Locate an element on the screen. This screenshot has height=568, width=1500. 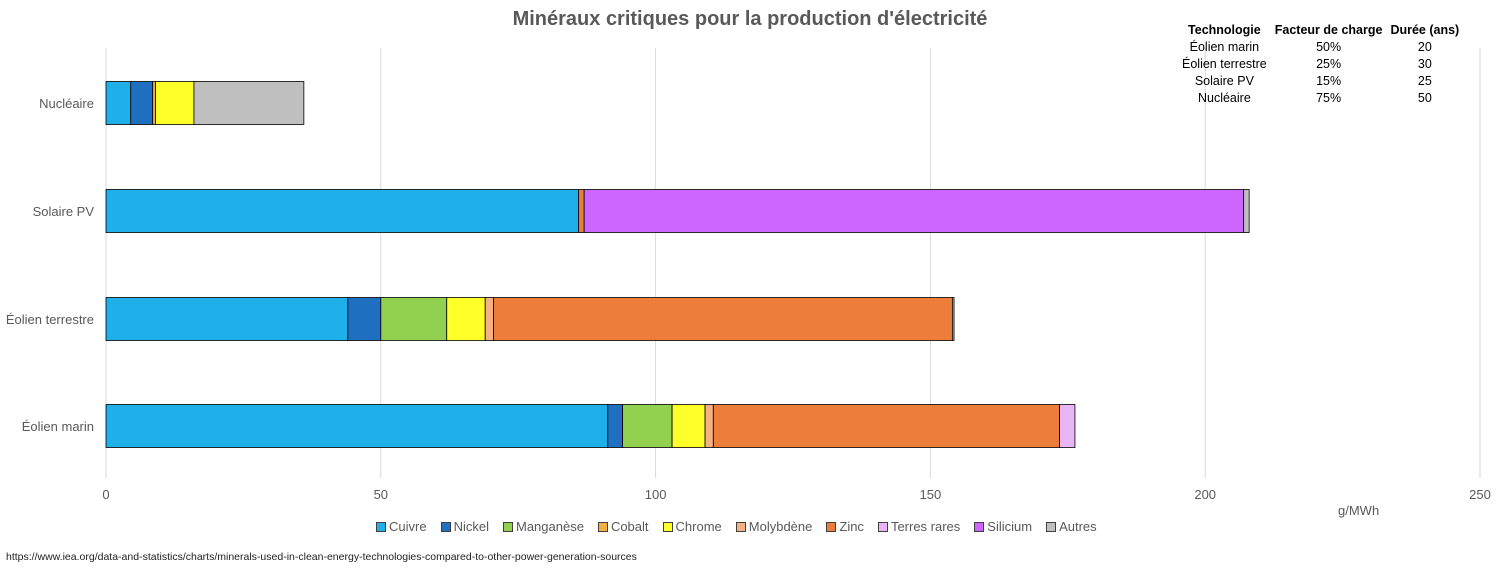
info-table-cell: 15% is located at coordinates (1329, 80).